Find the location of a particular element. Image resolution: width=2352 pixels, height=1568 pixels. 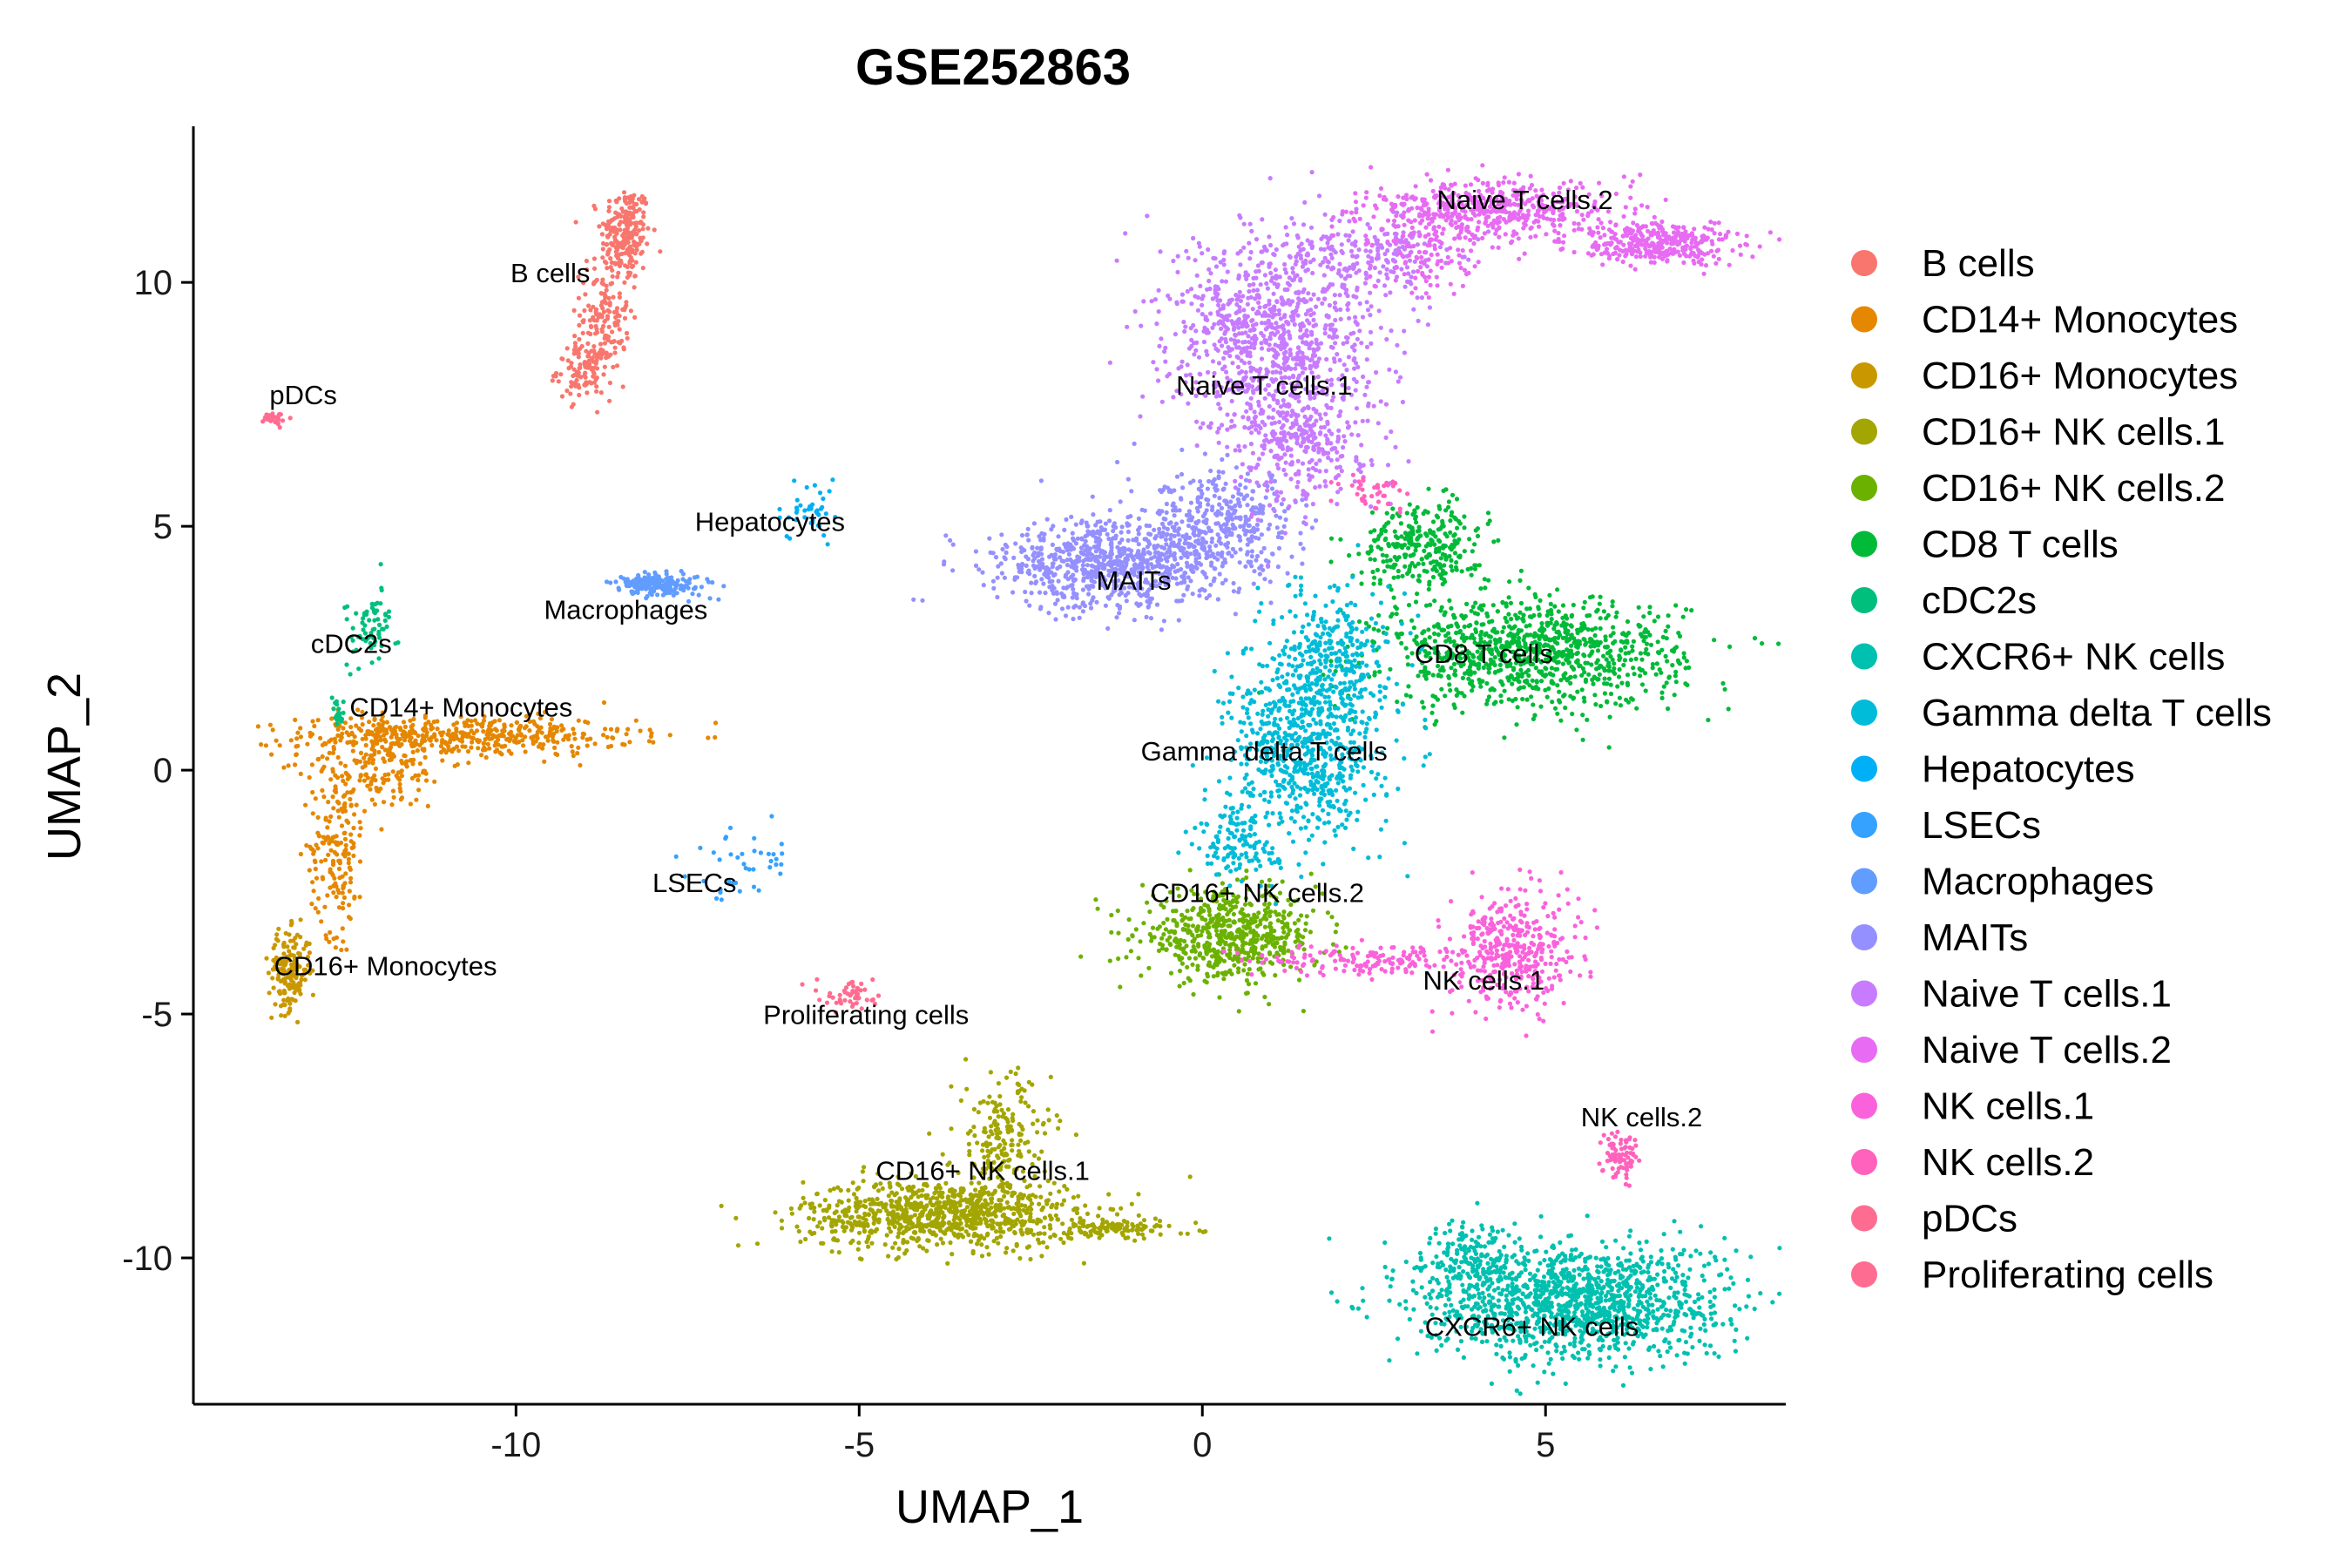

series-cd14-monocytes is located at coordinates (487, 828).